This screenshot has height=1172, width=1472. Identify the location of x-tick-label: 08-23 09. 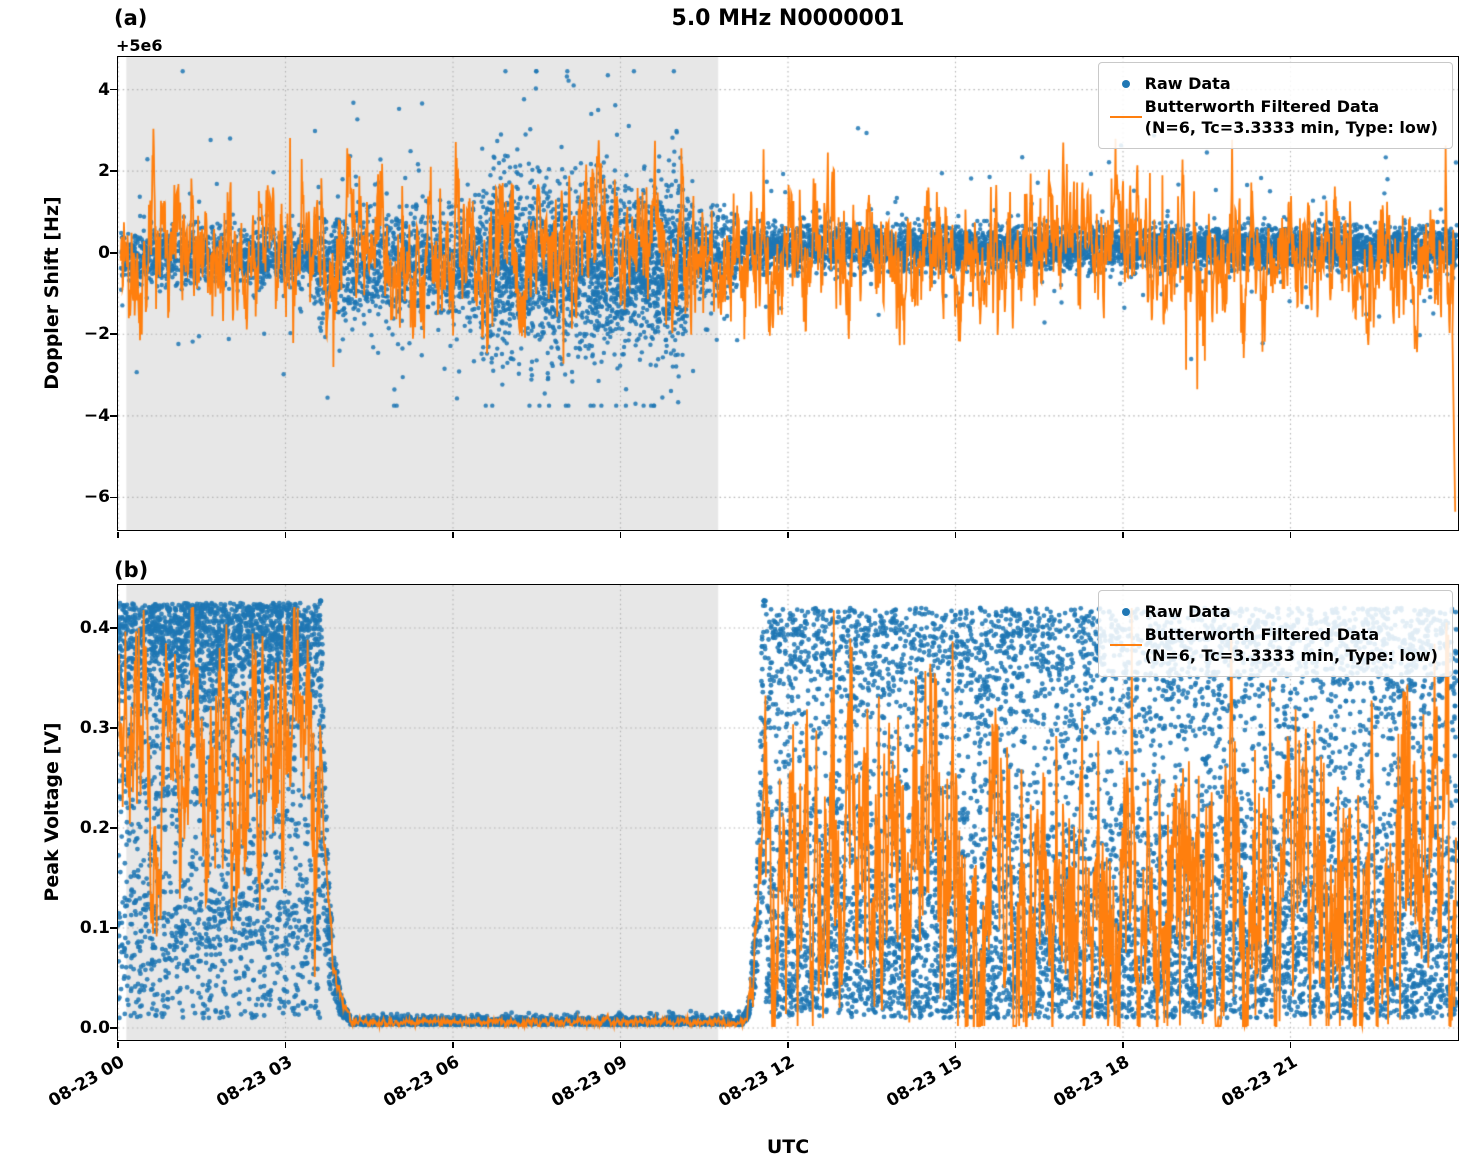
(589, 1082).